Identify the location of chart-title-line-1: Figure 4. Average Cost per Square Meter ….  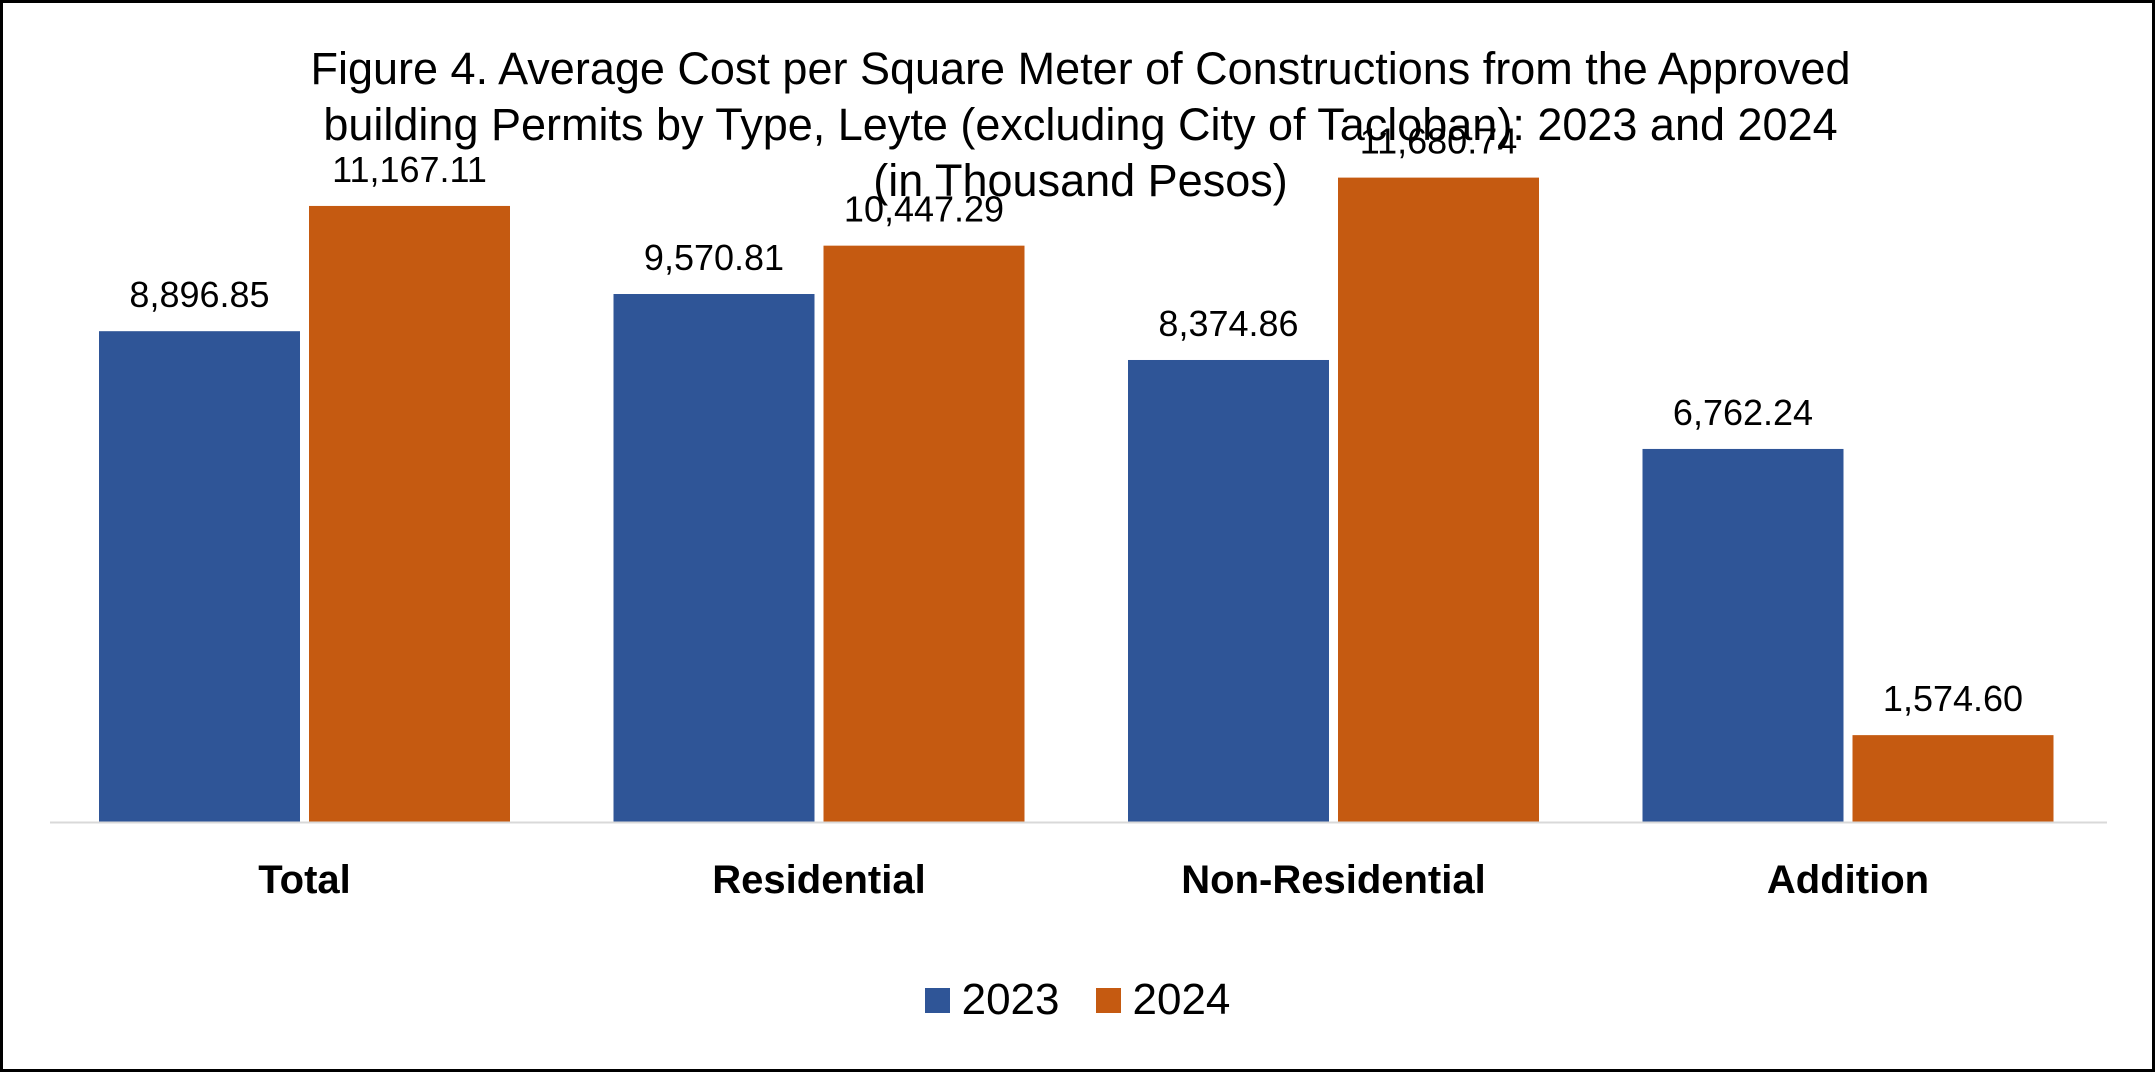
(1080, 68).